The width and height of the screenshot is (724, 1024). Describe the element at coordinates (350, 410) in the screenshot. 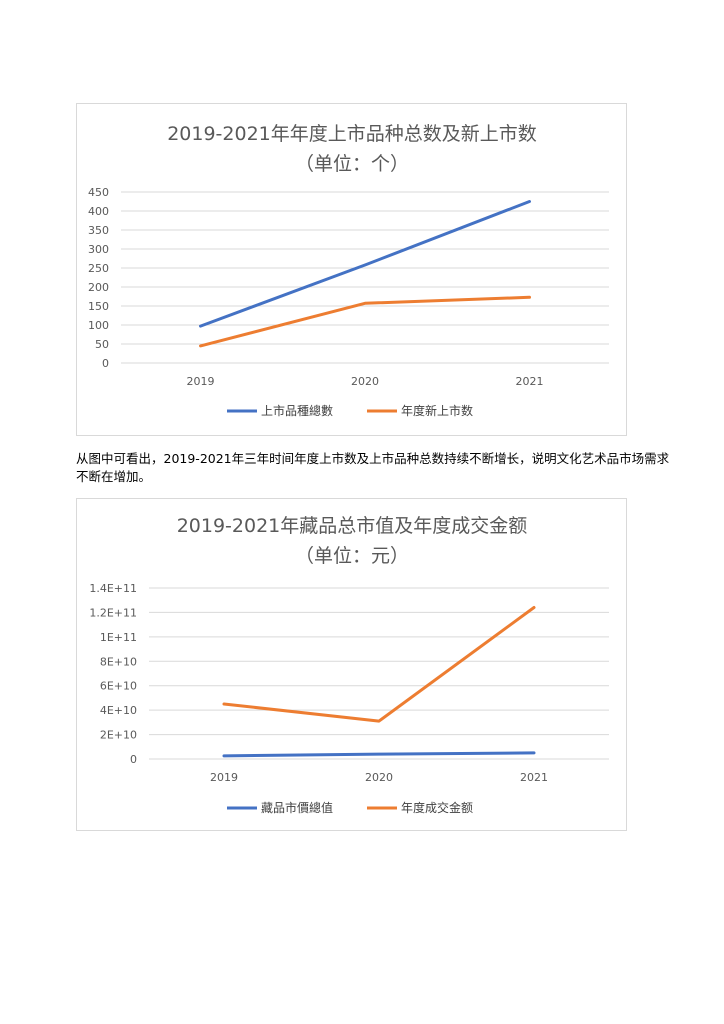

I see `chart-1-legend: 上市品種總數 年度新上市数` at that location.